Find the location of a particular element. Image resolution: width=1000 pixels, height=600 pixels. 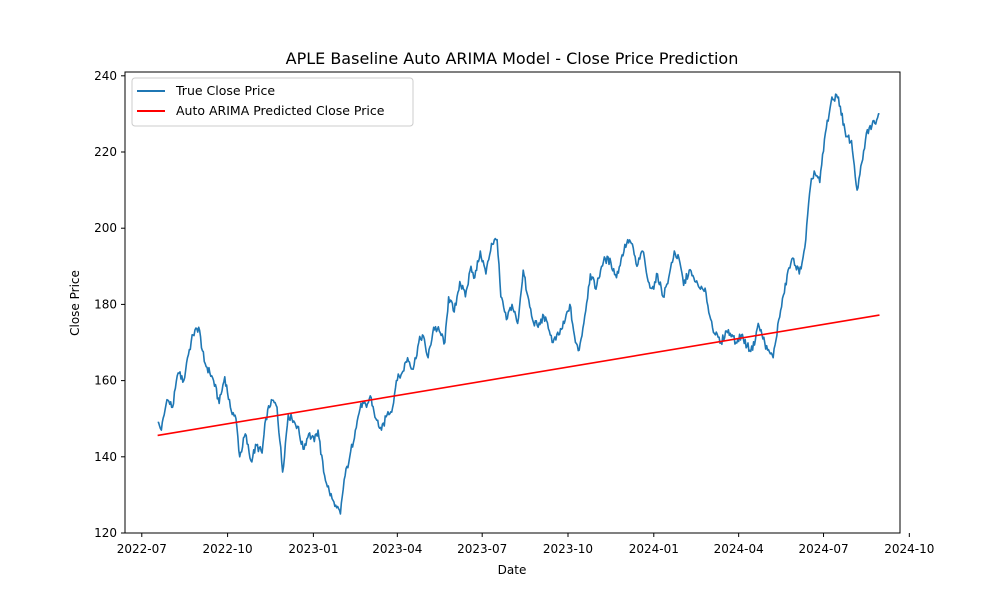

y-tick-label: 160 is located at coordinates (105, 381).